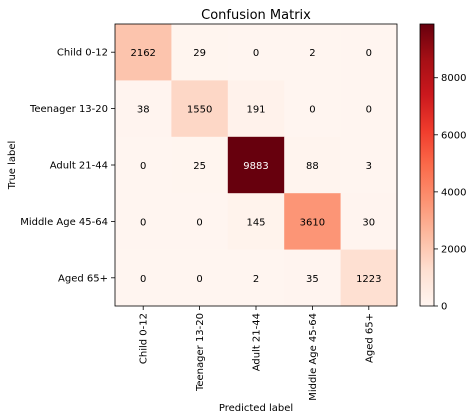  I want to click on cell-value-label: 25, so click(199, 166).